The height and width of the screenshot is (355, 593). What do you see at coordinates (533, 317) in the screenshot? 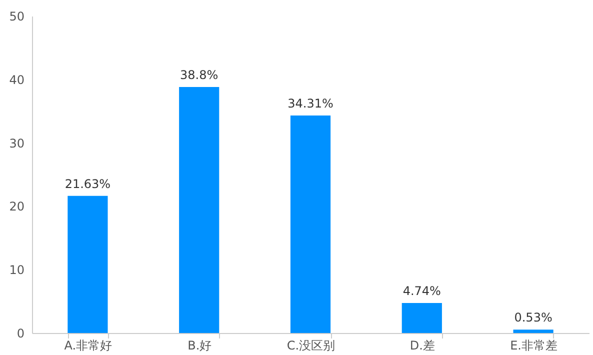
I see `data-label: 0.53%` at bounding box center [533, 317].